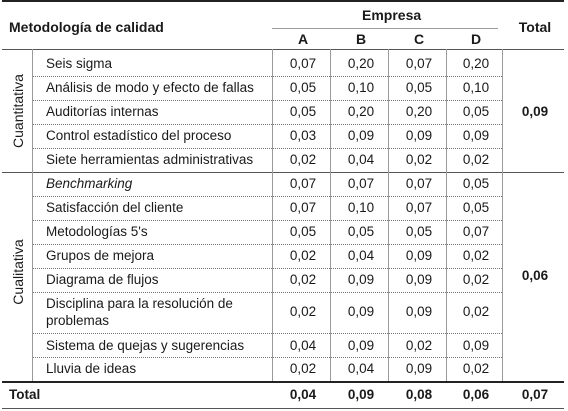 The image size is (568, 411). I want to click on total-b: 0,09, so click(361, 394).